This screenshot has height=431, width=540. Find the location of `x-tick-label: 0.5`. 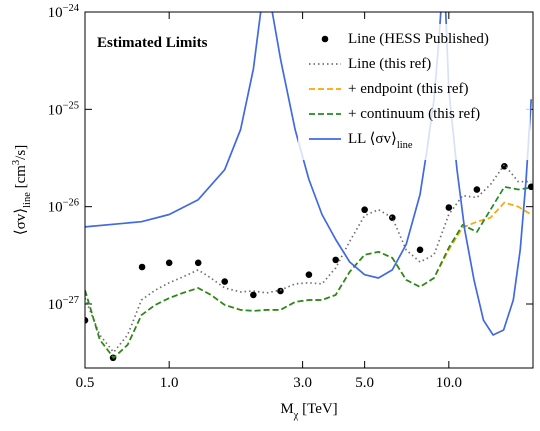

x-tick-label: 0.5 is located at coordinates (85, 383).